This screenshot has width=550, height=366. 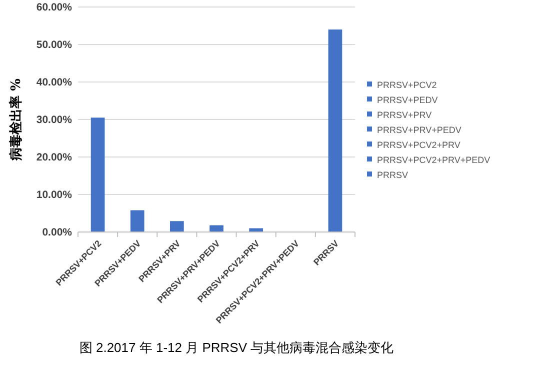 I want to click on y-tick-label: 40.00%, so click(x=54, y=82).